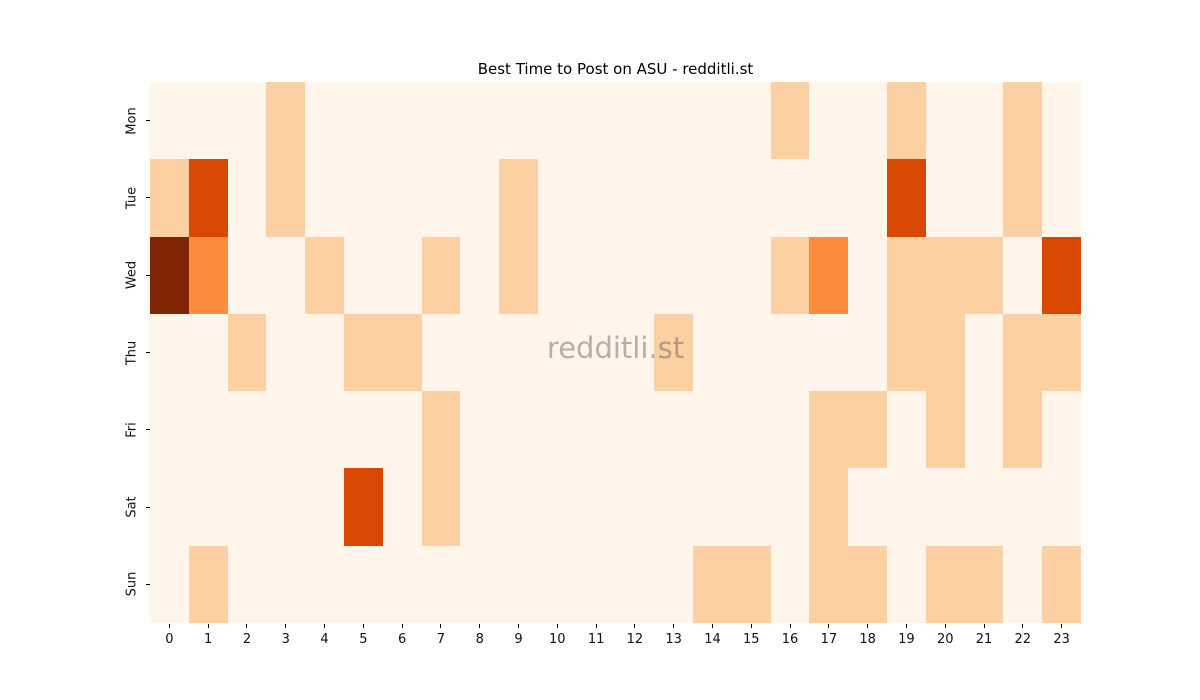 Image resolution: width=1200 pixels, height=700 pixels. Describe the element at coordinates (615, 69) in the screenshot. I see `chart-title: Best Time to Post on ASU - redditli.st` at that location.